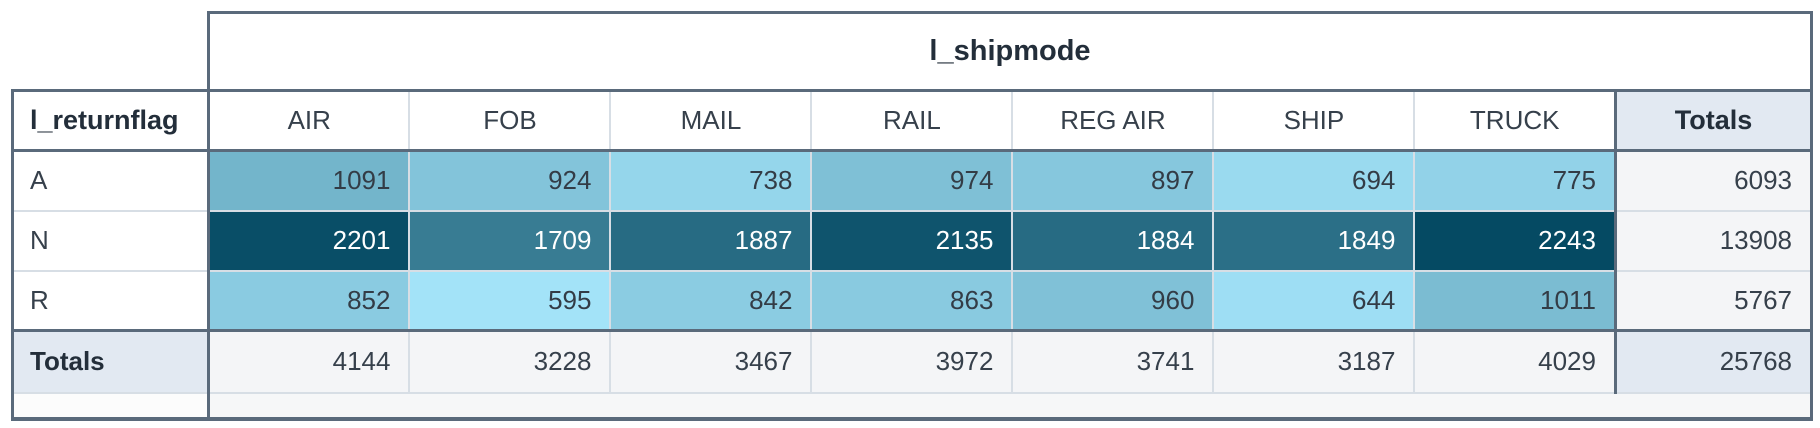 The width and height of the screenshot is (1820, 428). Describe the element at coordinates (1113, 300) in the screenshot. I see `heatmap-cell: 960` at that location.